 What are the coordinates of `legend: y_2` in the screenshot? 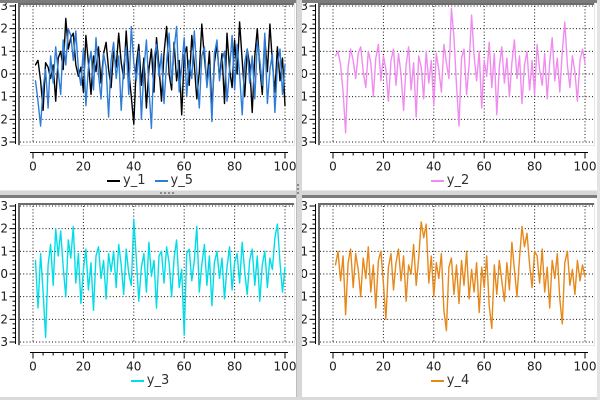 It's located at (450, 181).